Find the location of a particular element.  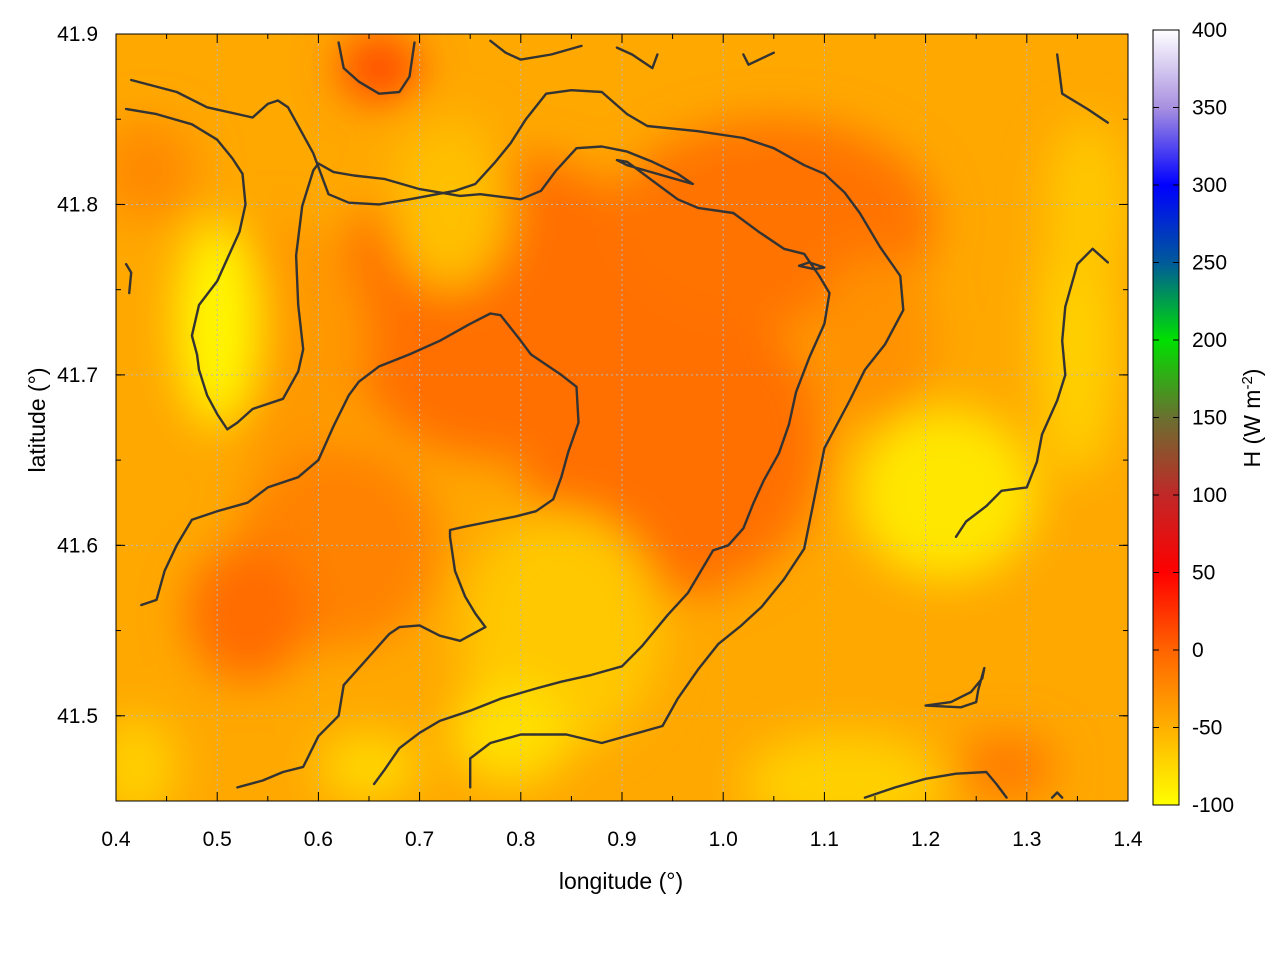

x-axis-label: longitude (°) is located at coordinates (621, 881).